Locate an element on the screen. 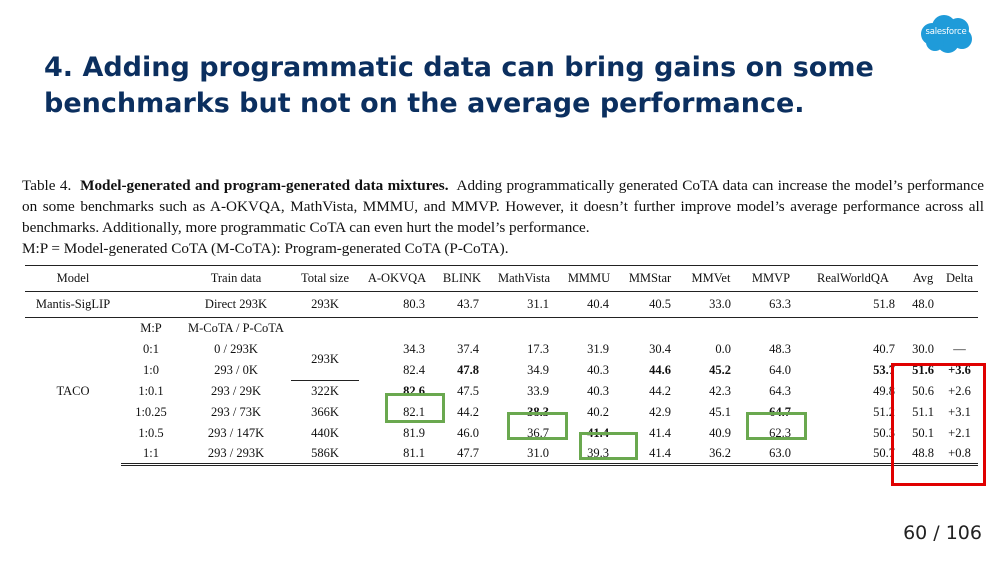 This screenshot has height=563, width=1000. value-cell: 50.7 is located at coordinates (853, 454).